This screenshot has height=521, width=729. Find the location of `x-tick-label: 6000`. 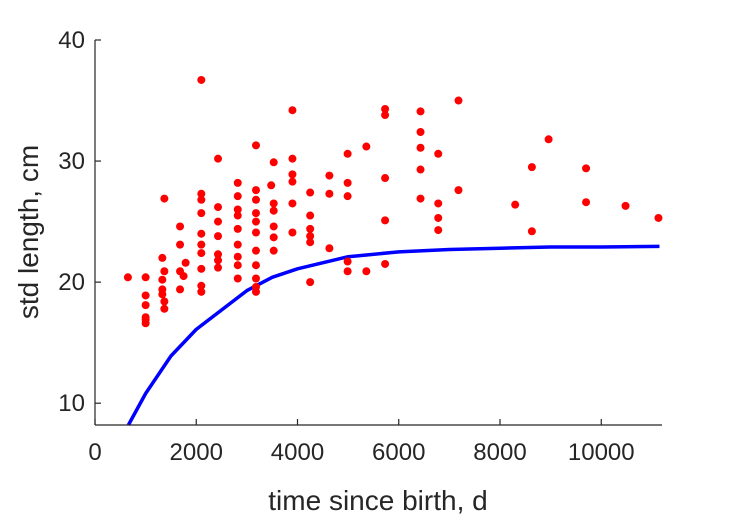

x-tick-label: 6000 is located at coordinates (398, 452).